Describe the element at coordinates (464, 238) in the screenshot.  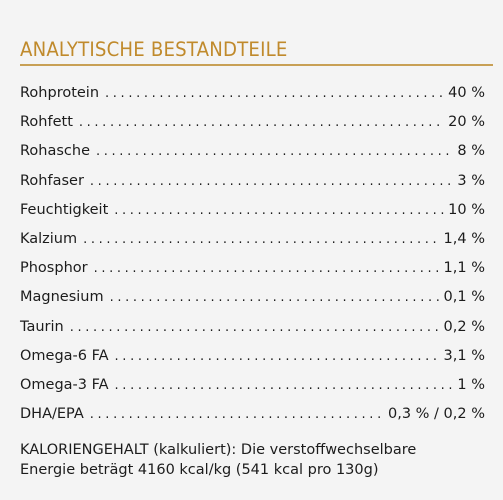
I see `nutrient-value: 1,4 %` at that location.